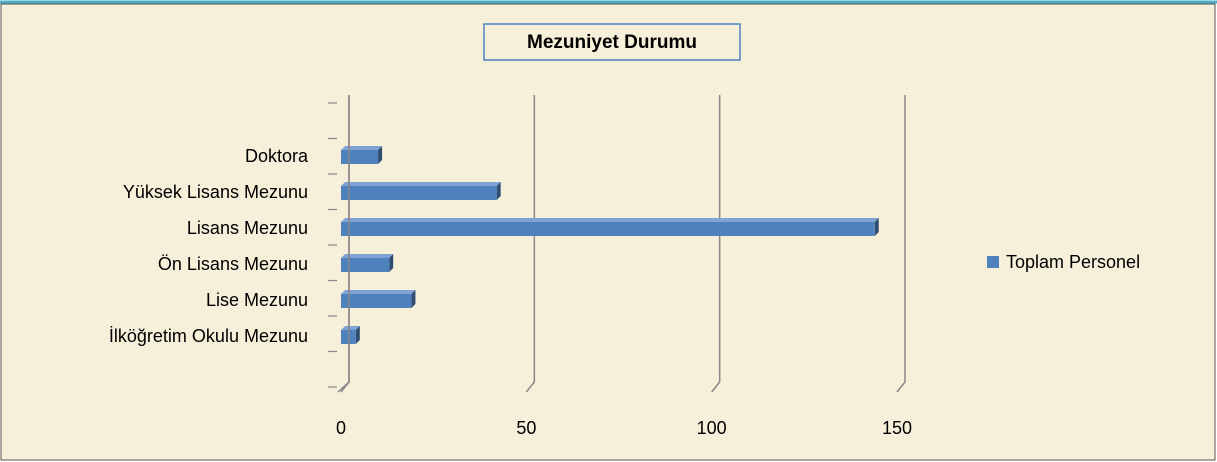  What do you see at coordinates (341, 428) in the screenshot?
I see `x-tick-label: 0` at bounding box center [341, 428].